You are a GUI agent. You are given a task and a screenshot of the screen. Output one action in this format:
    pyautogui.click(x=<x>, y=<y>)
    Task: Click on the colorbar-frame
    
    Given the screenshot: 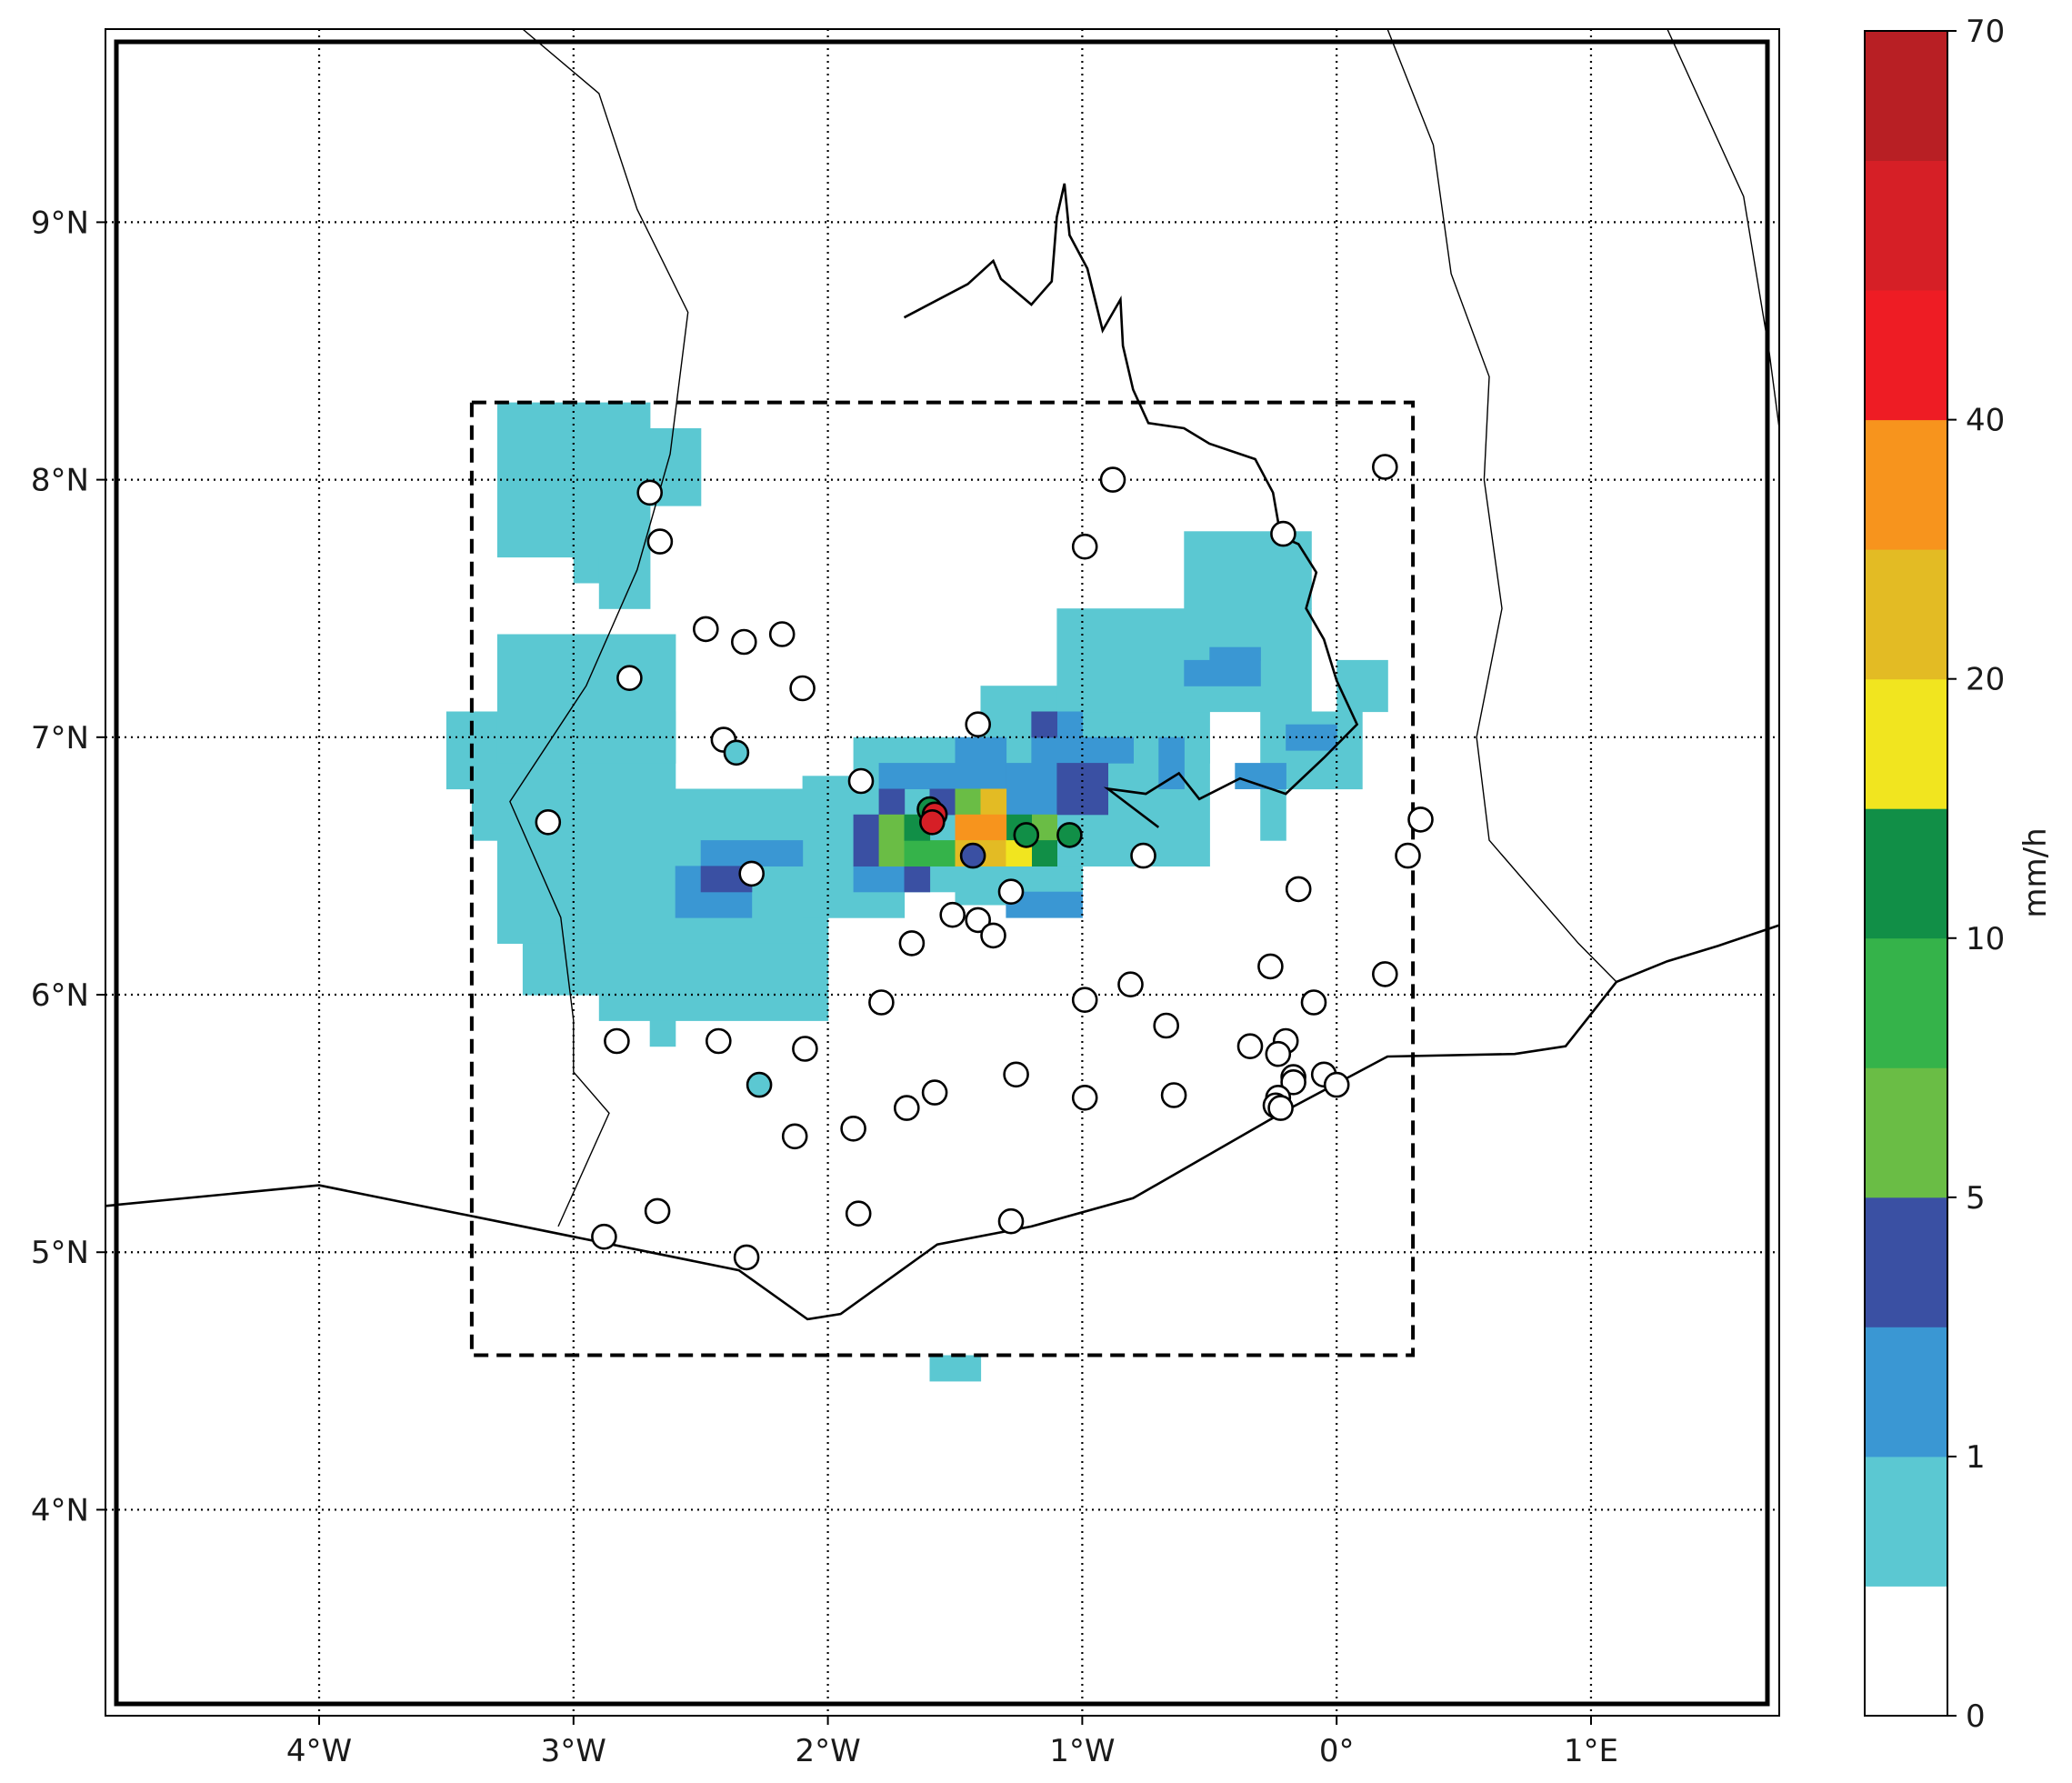 What is the action you would take?
    pyautogui.click(x=1906, y=873)
    